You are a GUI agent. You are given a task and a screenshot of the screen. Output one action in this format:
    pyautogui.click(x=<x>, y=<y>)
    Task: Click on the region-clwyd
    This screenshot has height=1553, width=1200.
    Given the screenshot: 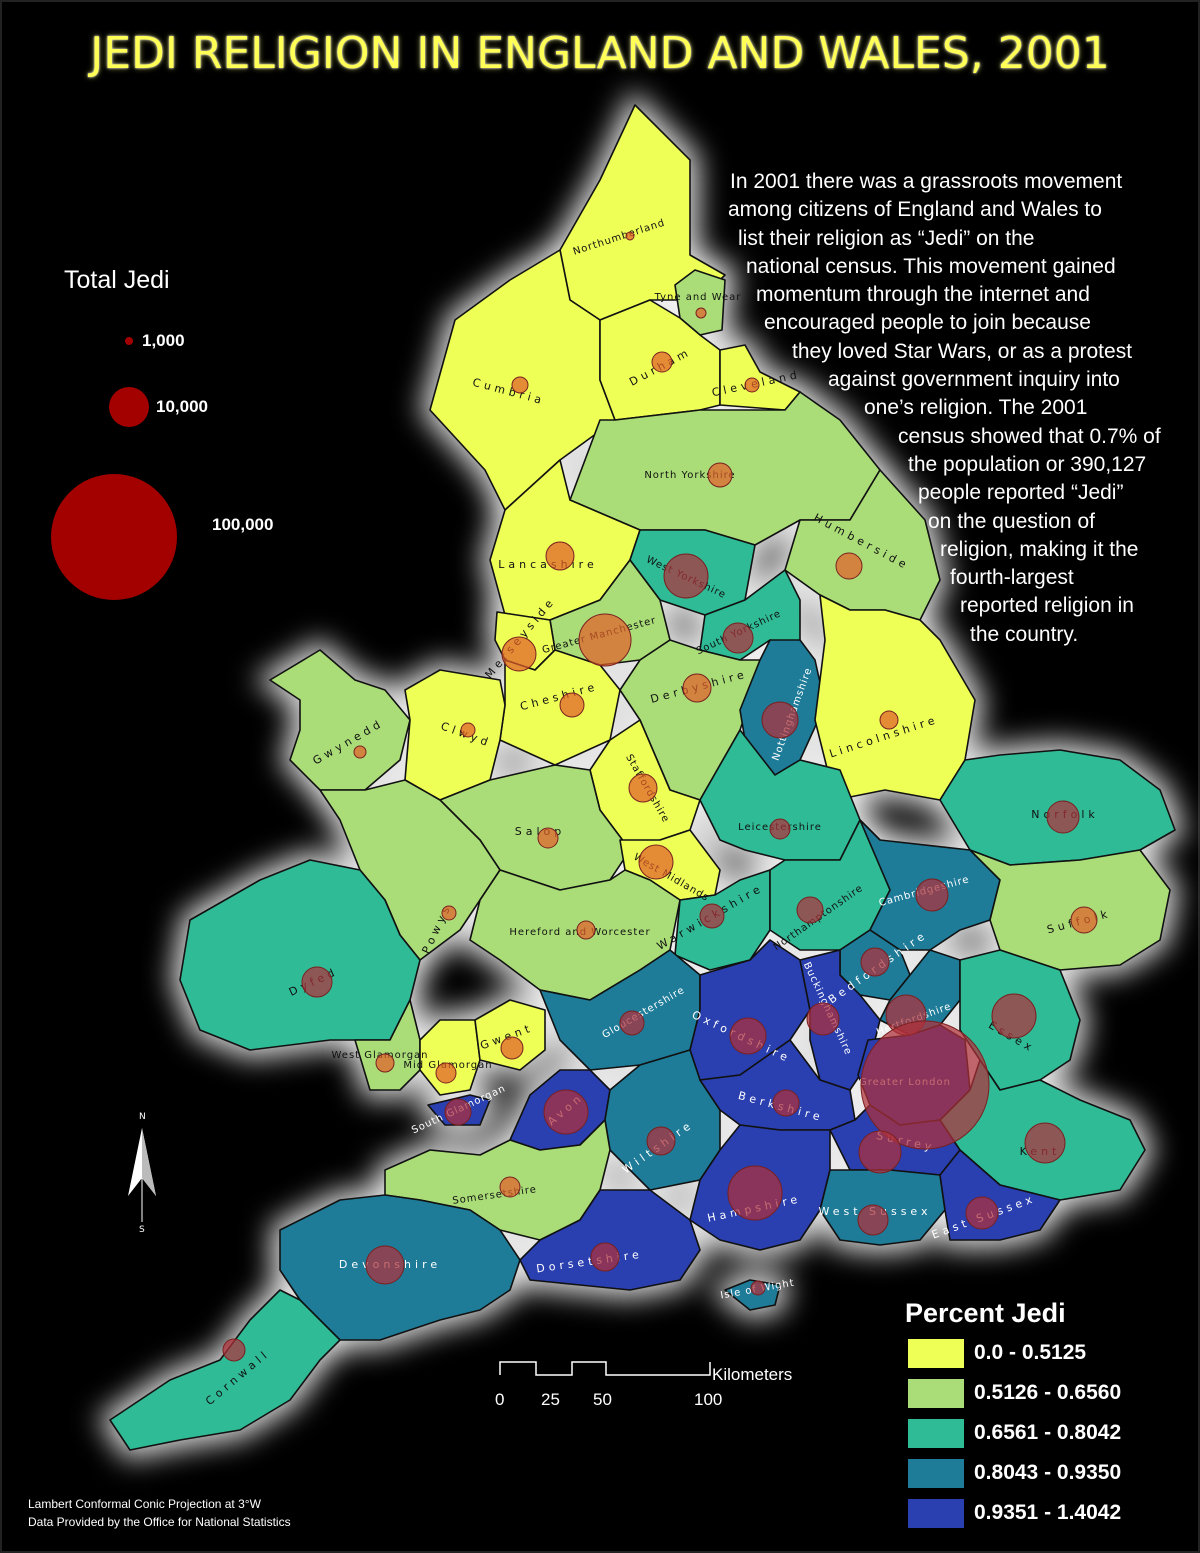 What is the action you would take?
    pyautogui.click(x=455, y=735)
    